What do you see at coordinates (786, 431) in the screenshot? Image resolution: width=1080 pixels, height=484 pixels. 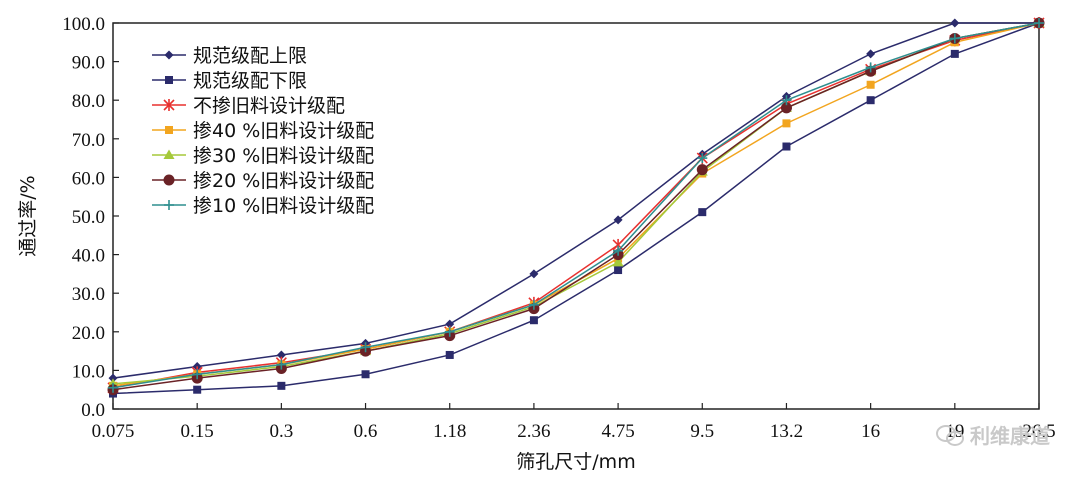 I see `x-tick-label: 13.2` at bounding box center [786, 431].